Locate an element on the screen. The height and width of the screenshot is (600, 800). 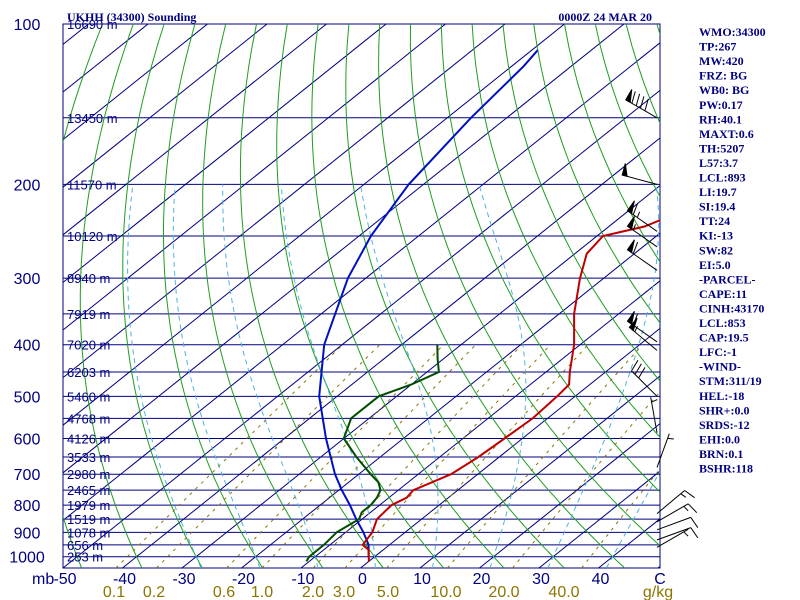
temperature-tick-label: -20 is located at coordinates (243, 579).